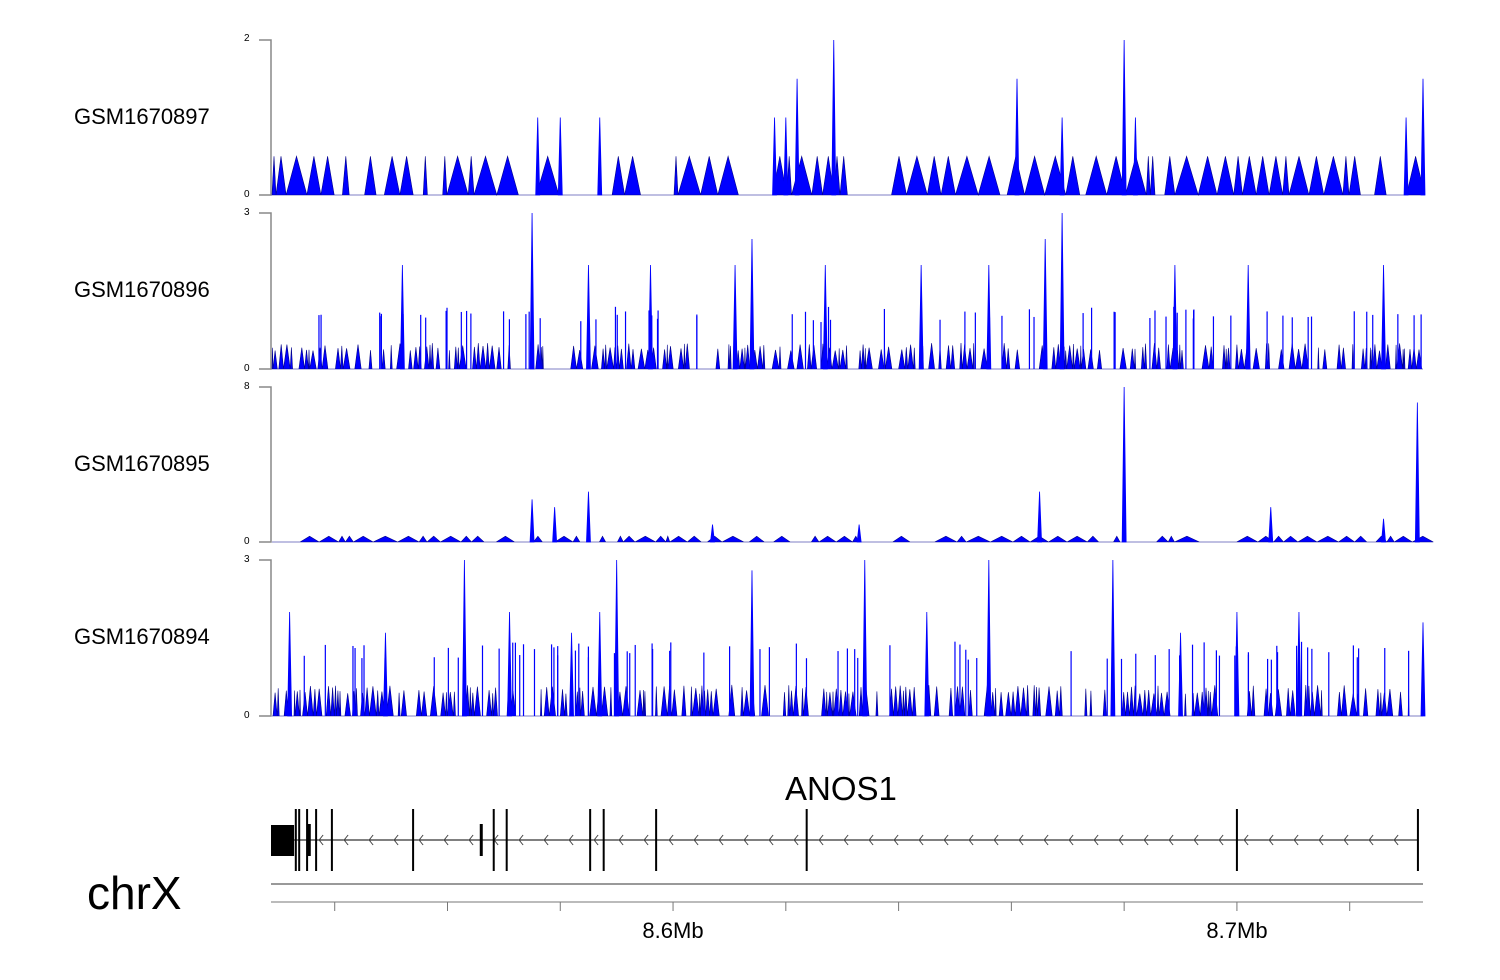 The height and width of the screenshot is (980, 1500). Describe the element at coordinates (142, 463) in the screenshot. I see `track-label-3: GSM1670895` at that location.